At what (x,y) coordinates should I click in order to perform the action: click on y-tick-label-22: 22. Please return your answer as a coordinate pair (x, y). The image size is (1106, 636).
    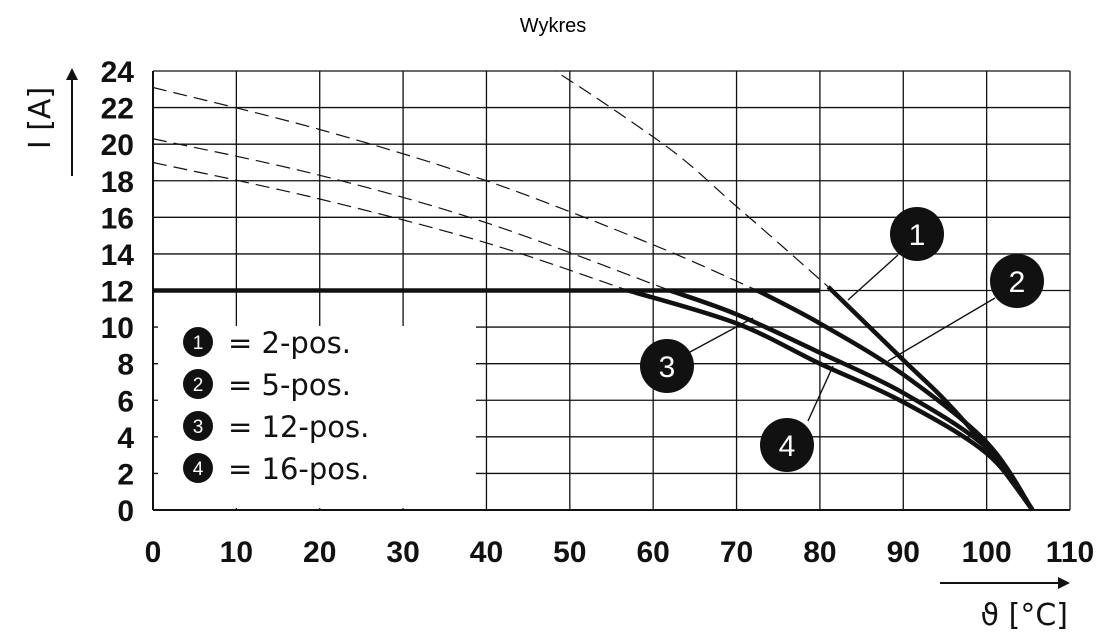
    Looking at the image, I should click on (117, 109).